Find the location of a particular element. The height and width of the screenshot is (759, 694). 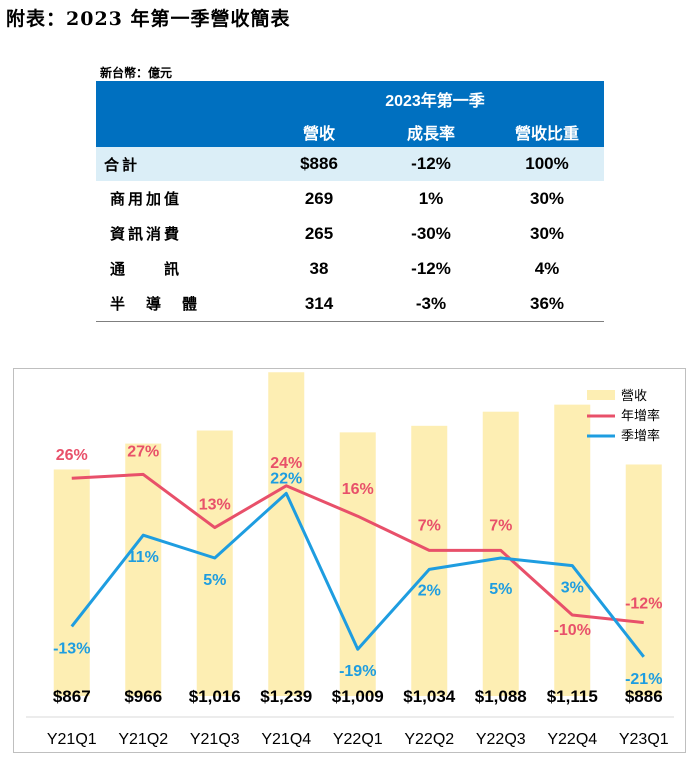

legend-swatch-revenue is located at coordinates (601, 395).